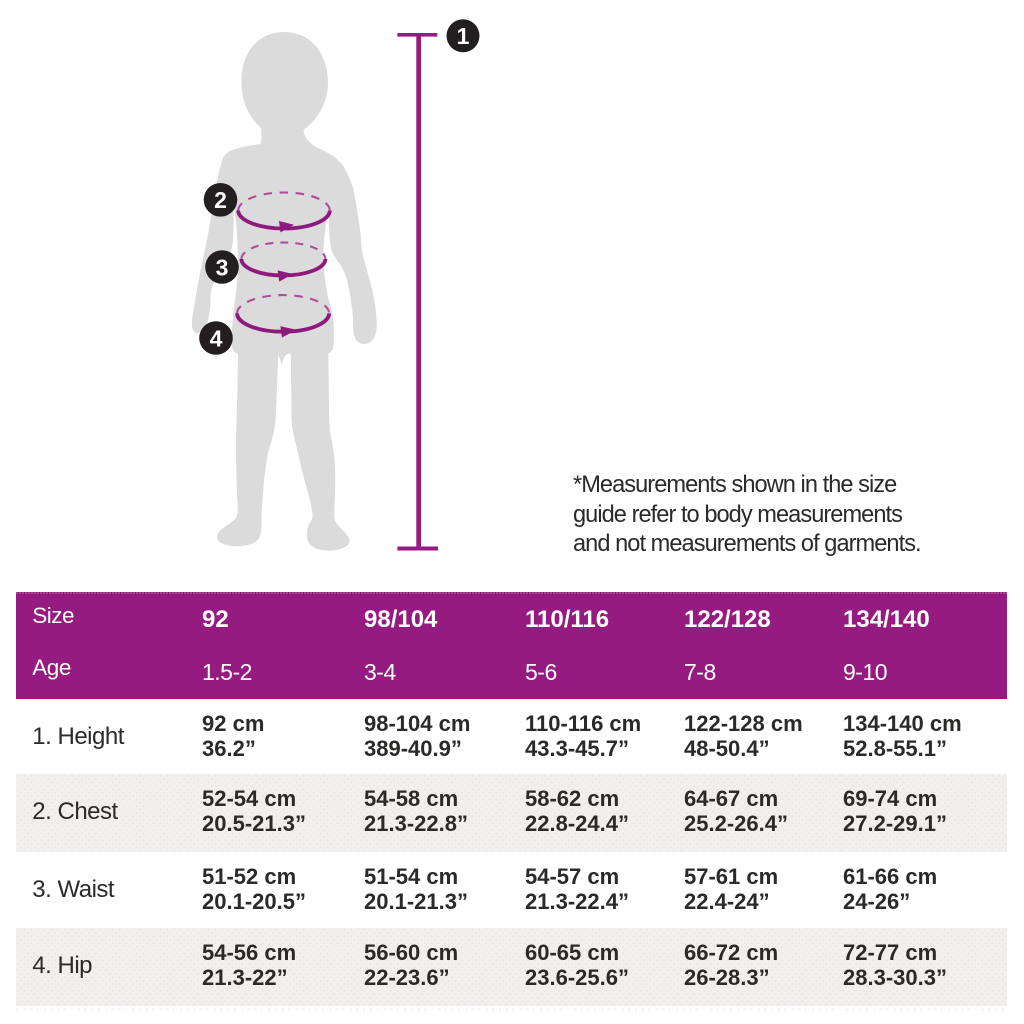 This screenshot has height=1024, width=1024. Describe the element at coordinates (220, 200) in the screenshot. I see `svg-text: 2` at that location.